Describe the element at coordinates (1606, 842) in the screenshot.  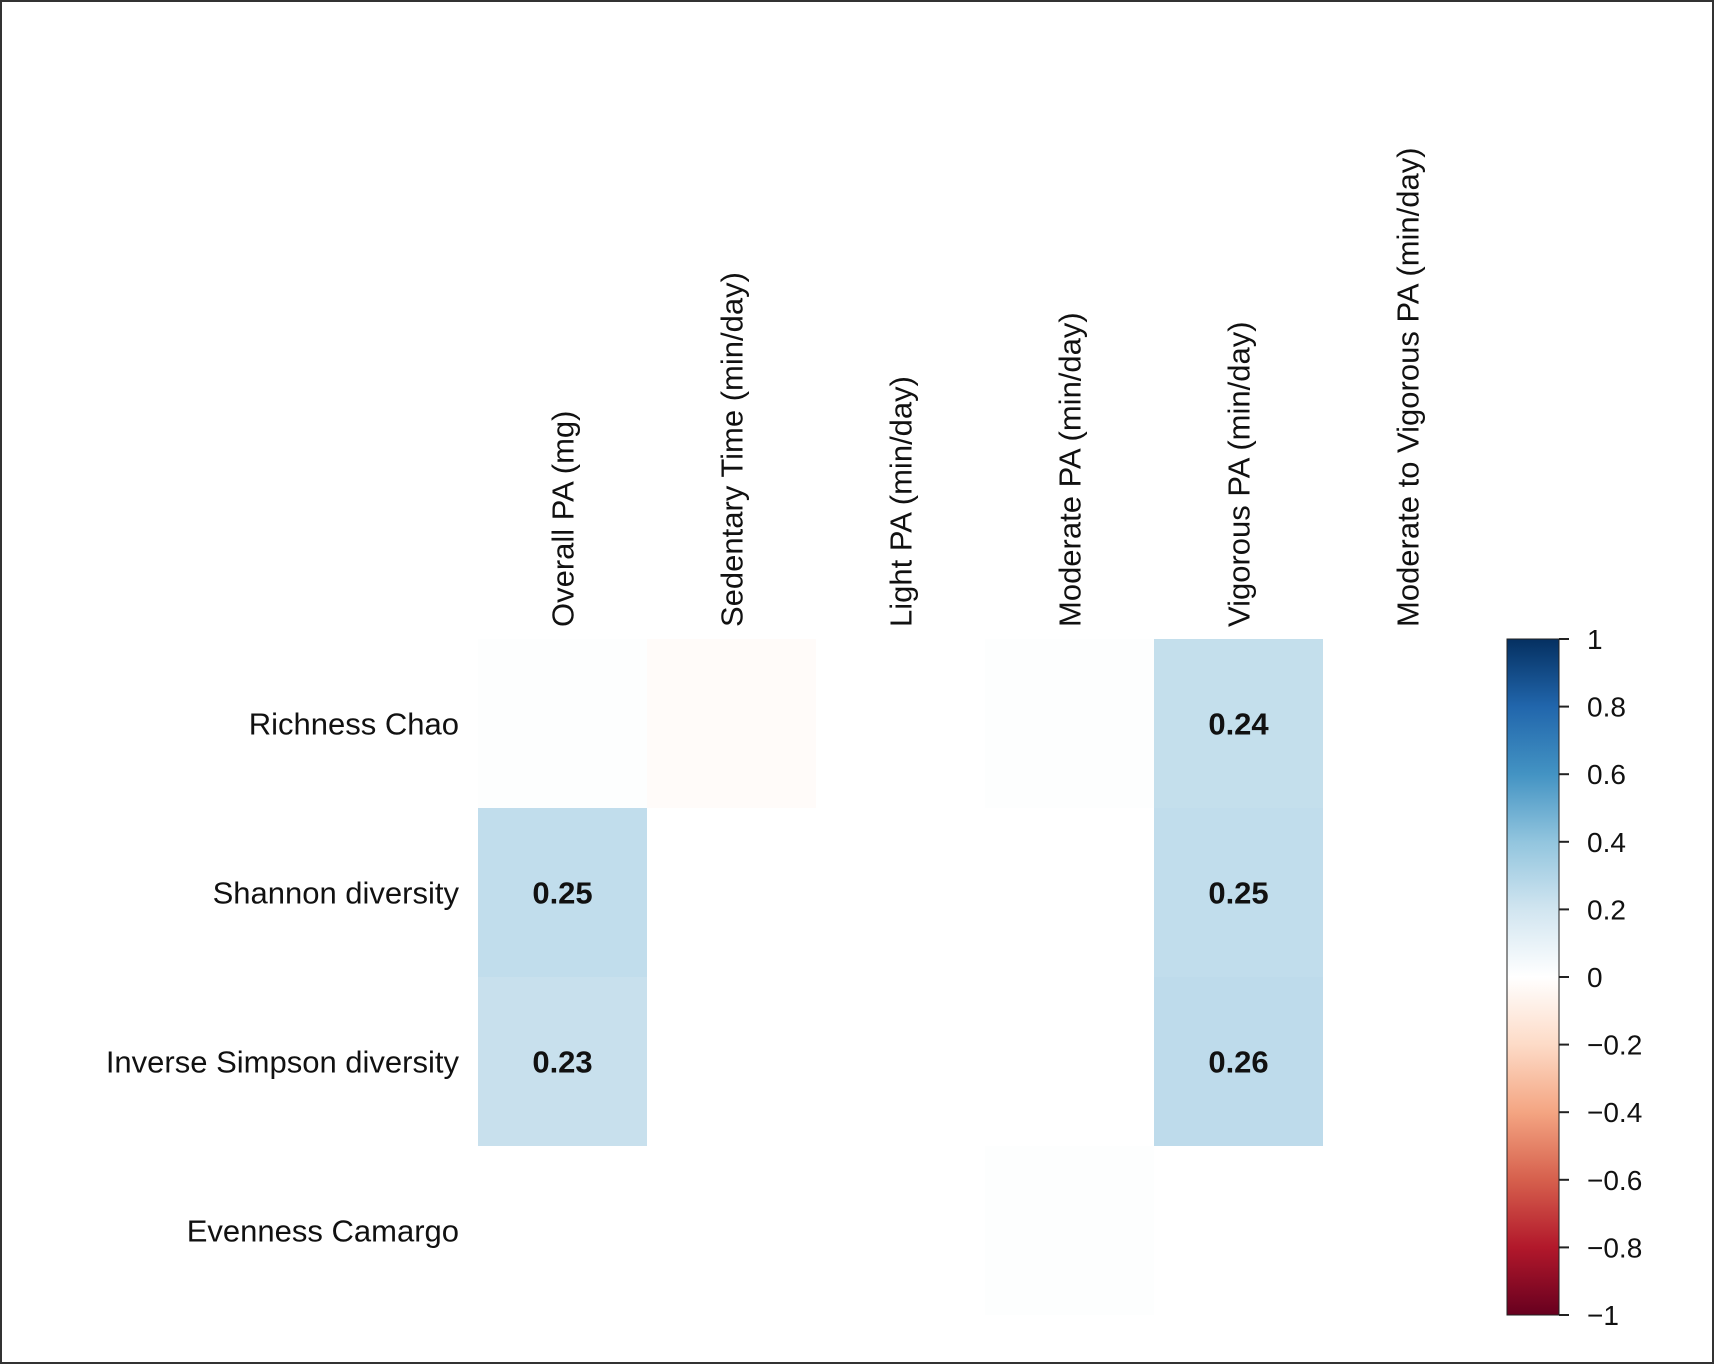
I see `legend-tick-label: 0.4` at that location.